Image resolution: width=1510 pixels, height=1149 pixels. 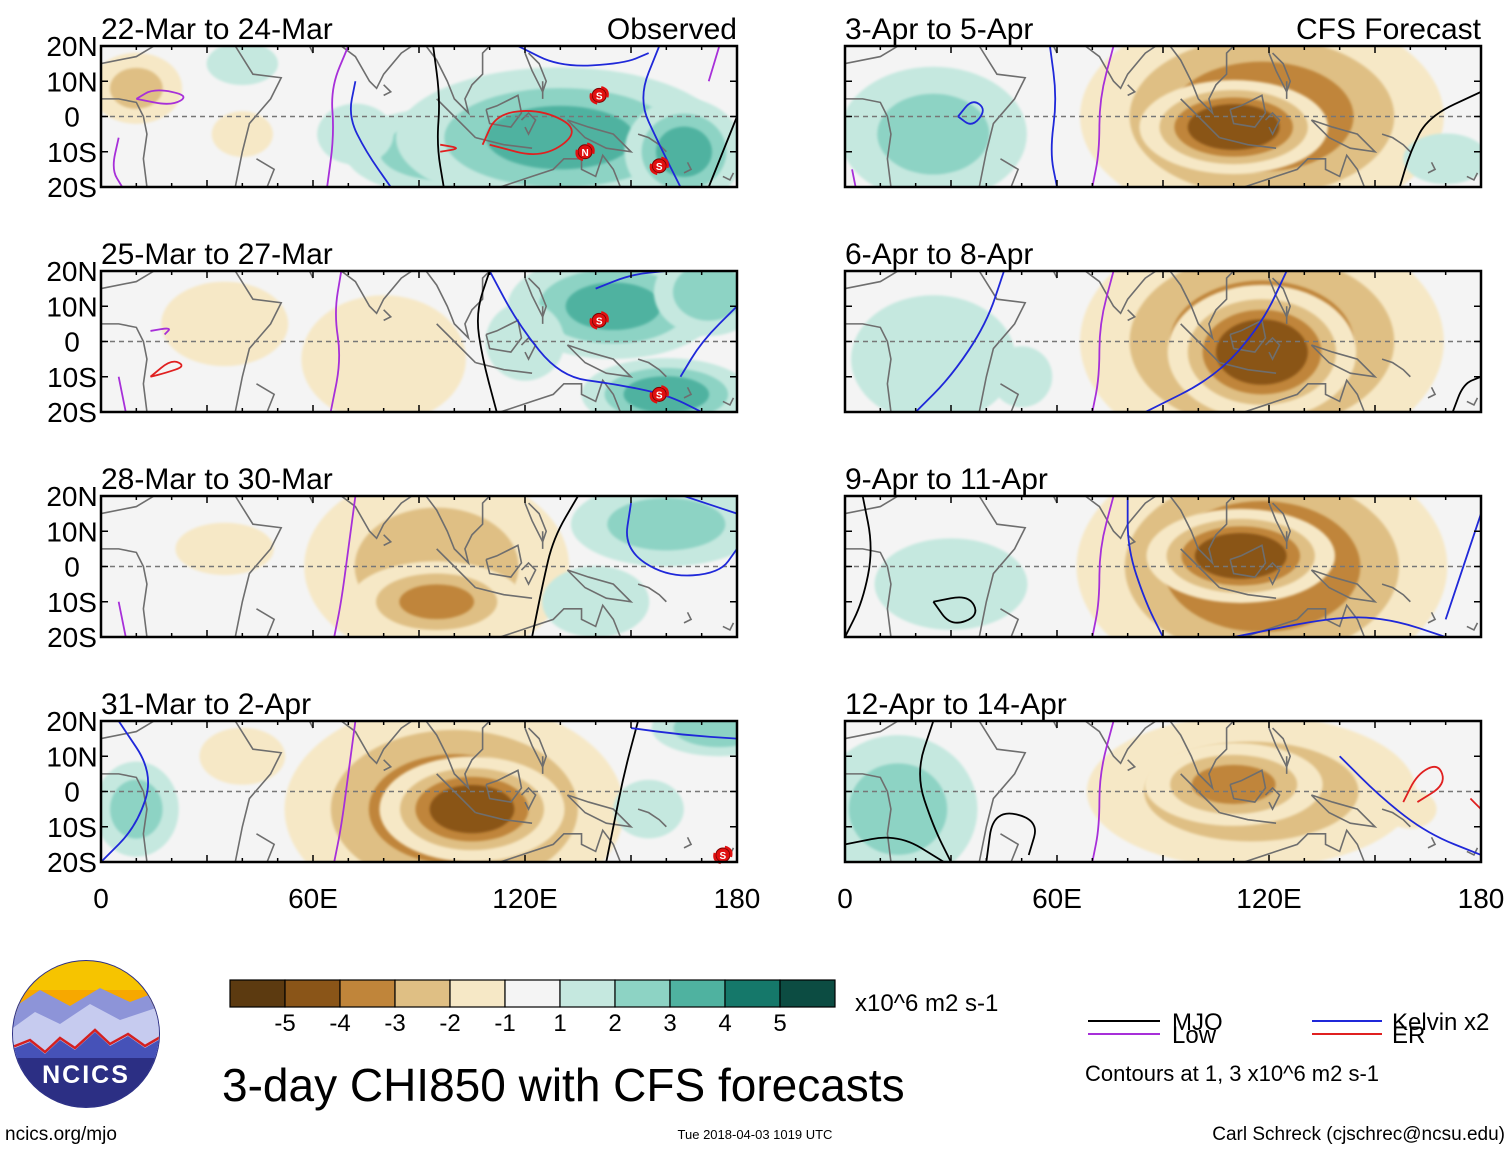 What do you see at coordinates (72, 567) in the screenshot?
I see `y-tick-label: 0` at bounding box center [72, 567].